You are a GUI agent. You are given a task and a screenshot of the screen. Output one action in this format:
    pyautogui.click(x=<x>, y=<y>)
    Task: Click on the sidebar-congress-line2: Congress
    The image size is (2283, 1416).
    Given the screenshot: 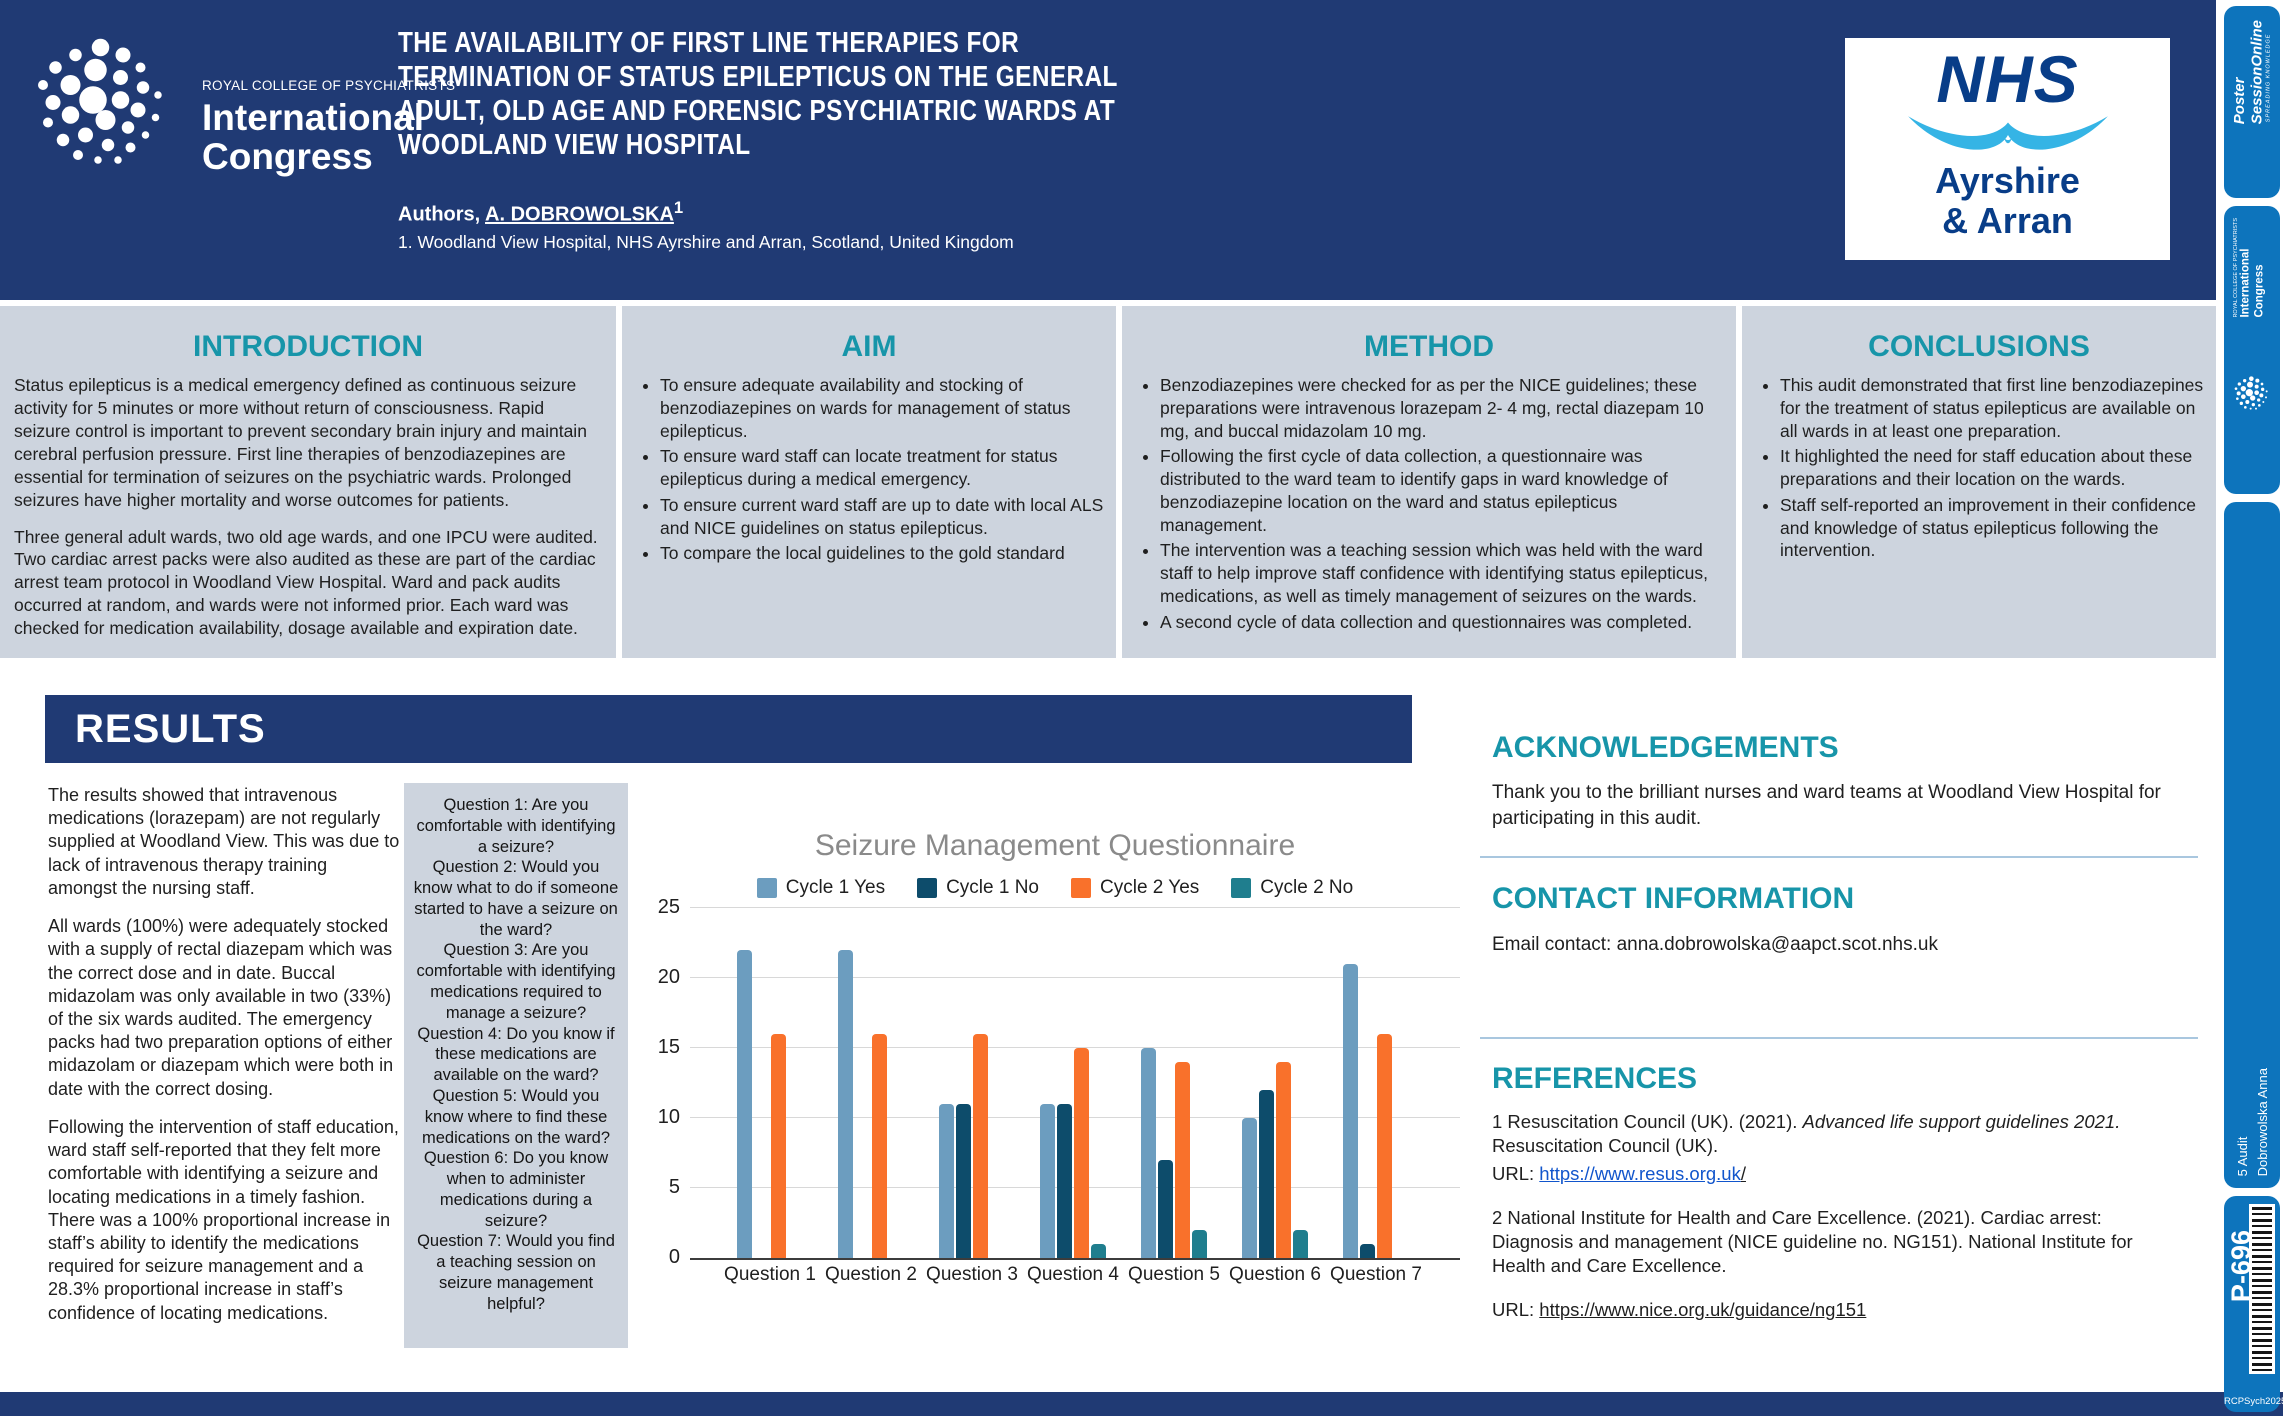 What is the action you would take?
    pyautogui.click(x=2259, y=291)
    